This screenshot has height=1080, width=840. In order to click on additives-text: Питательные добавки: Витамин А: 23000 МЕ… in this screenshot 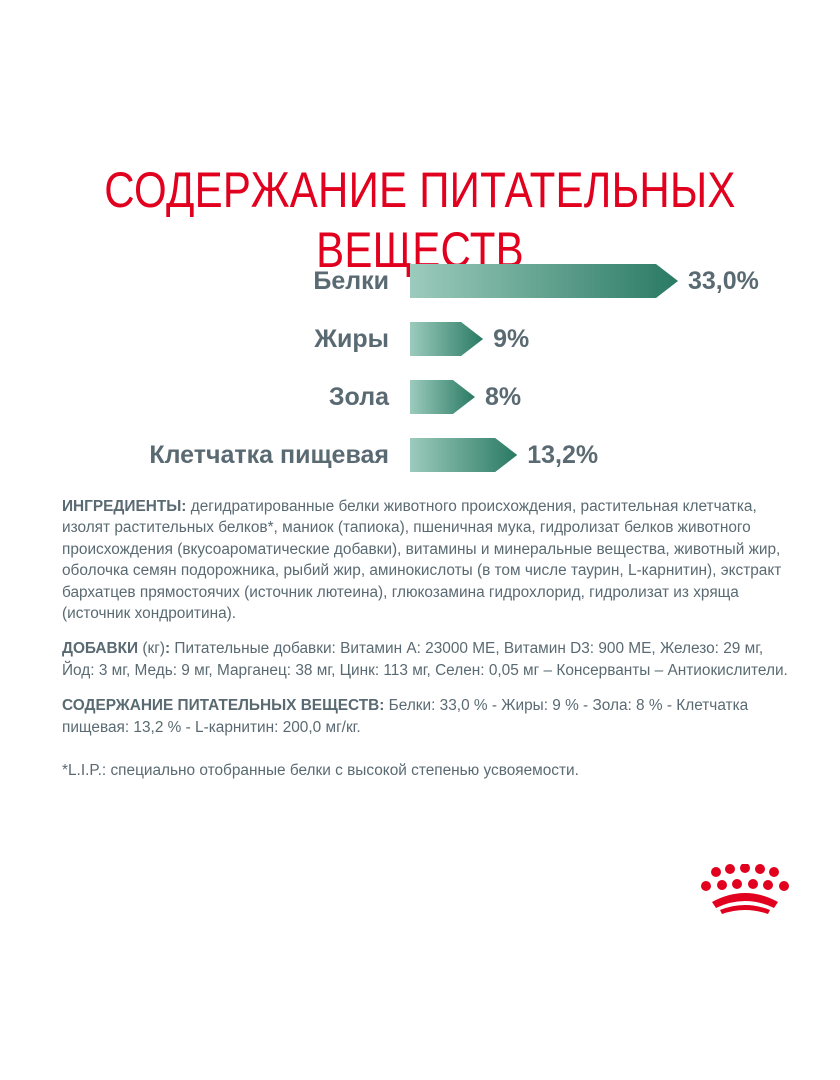, I will do `click(425, 659)`.